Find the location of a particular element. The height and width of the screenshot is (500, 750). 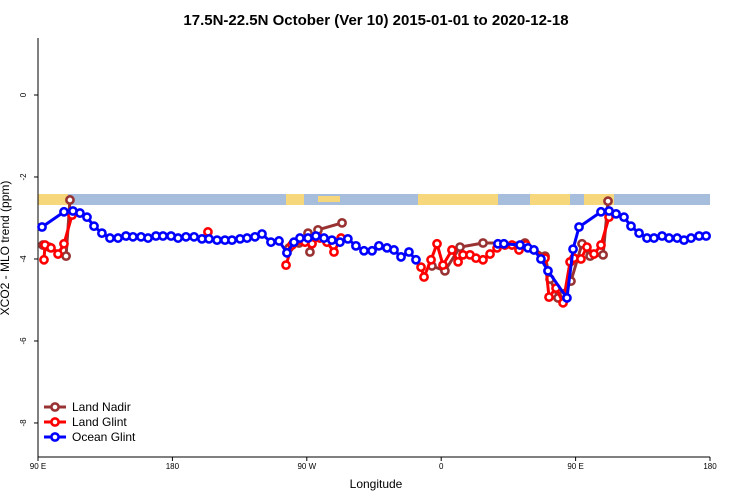

legend-label: Land Glint is located at coordinates (99, 422).